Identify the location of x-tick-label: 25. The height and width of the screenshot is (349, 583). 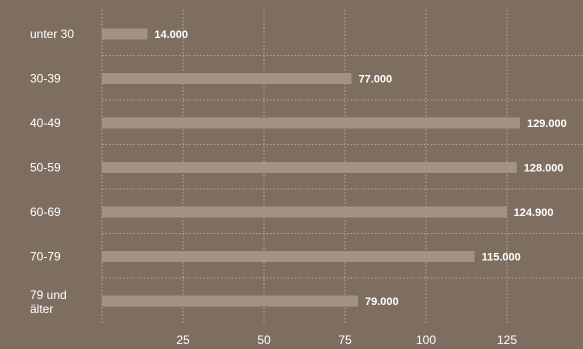
(183, 340).